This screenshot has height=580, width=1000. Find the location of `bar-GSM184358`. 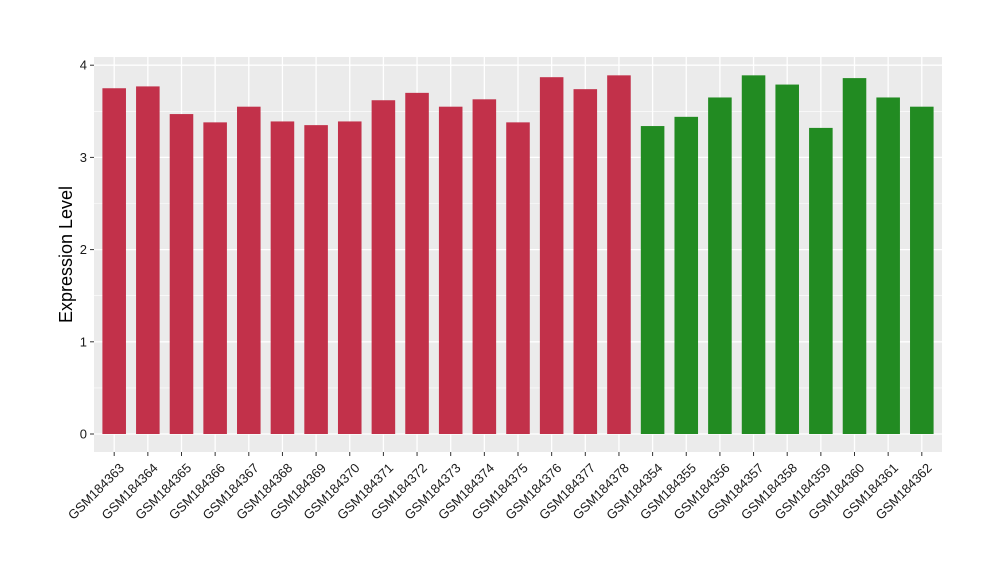

bar-GSM184358 is located at coordinates (787, 259).